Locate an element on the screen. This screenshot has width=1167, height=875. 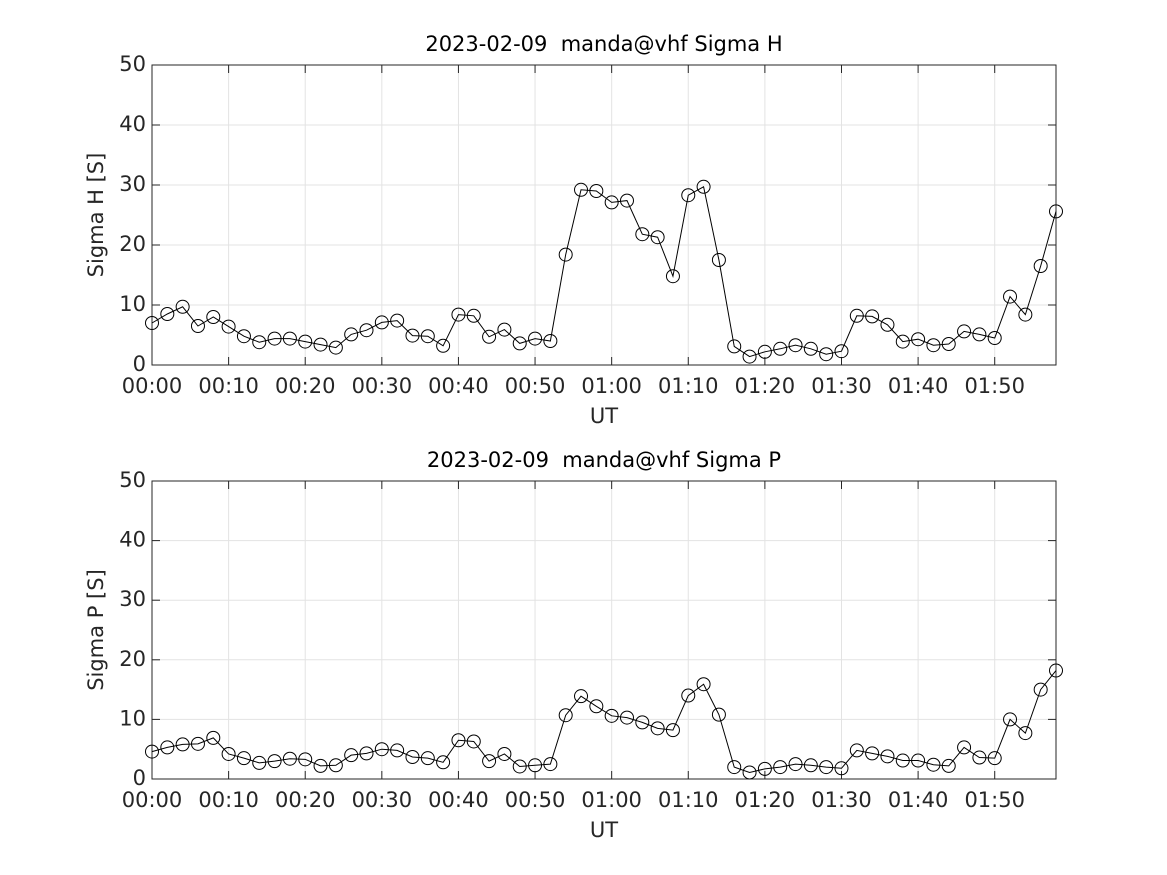
x-tick-label: 01:20 is located at coordinates (765, 800).